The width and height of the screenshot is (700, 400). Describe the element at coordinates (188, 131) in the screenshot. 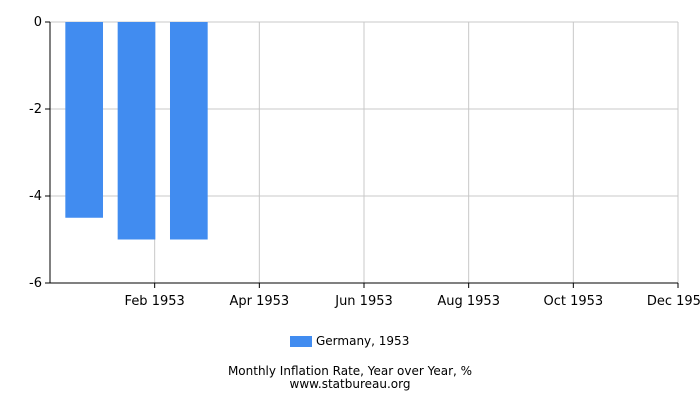

I see `bar-mar-1953` at that location.